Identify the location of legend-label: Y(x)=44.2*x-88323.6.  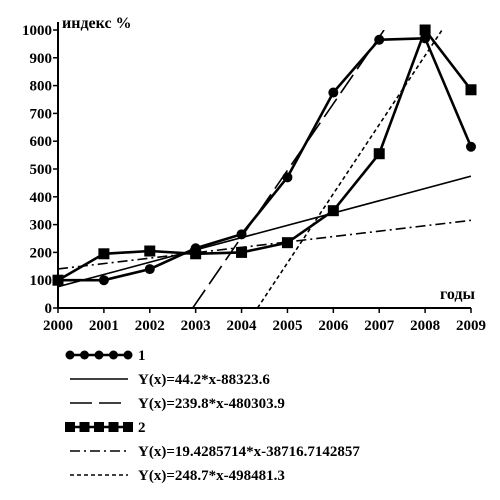
(204, 380).